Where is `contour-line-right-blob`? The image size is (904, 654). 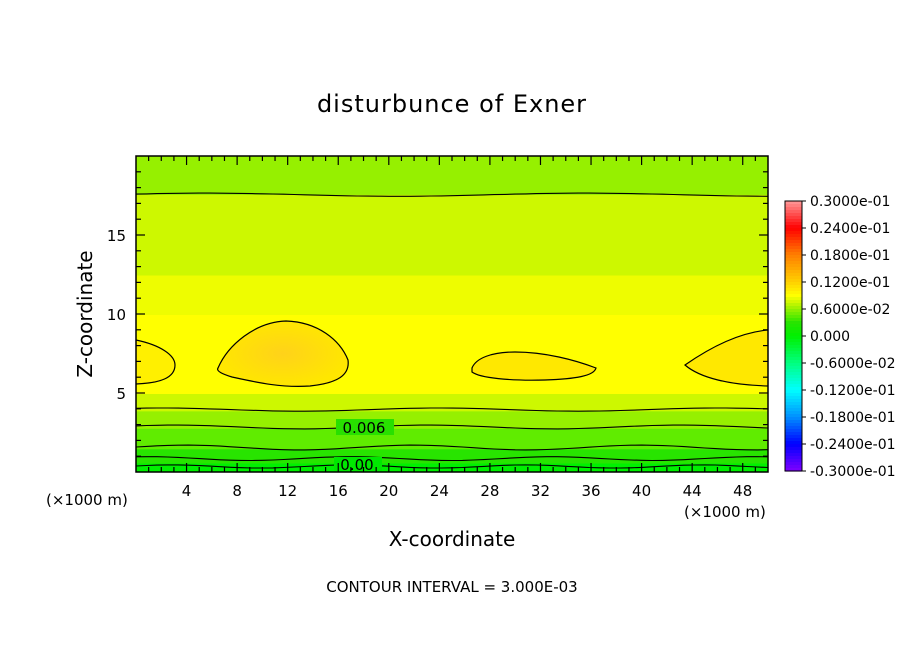
contour-line-right-blob is located at coordinates (726, 358).